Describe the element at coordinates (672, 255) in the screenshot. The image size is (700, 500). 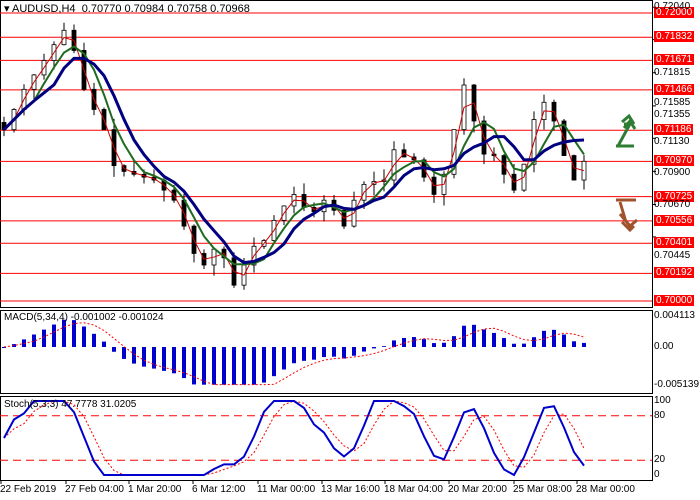
I see `price-tick-label: 0.70445` at that location.